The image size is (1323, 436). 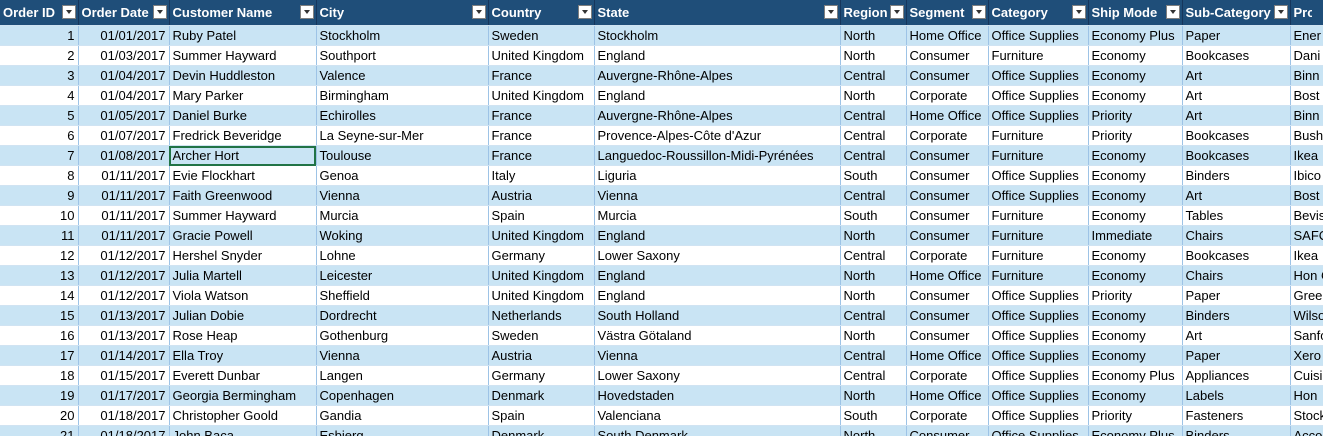 I want to click on table-cell: 16, so click(x=39, y=335).